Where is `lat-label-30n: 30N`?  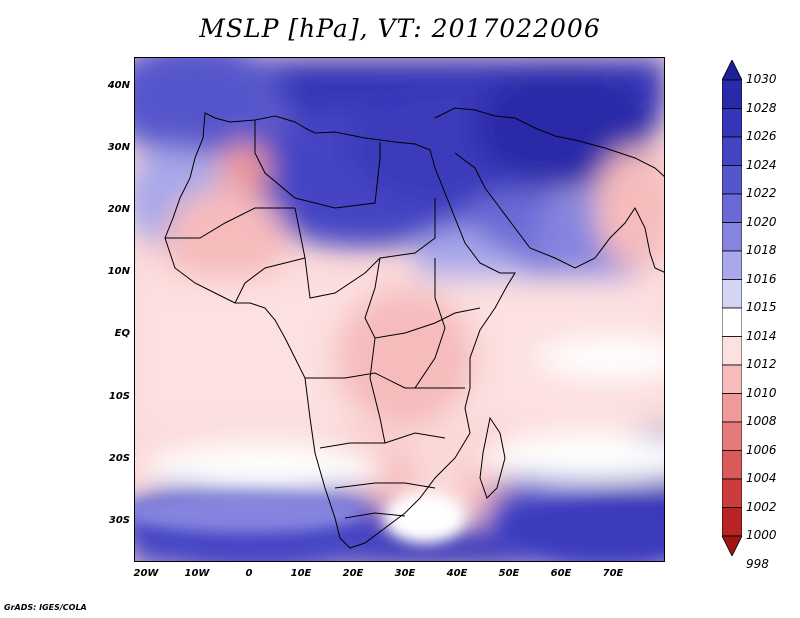
lat-label-30n: 30N is located at coordinates (118, 147).